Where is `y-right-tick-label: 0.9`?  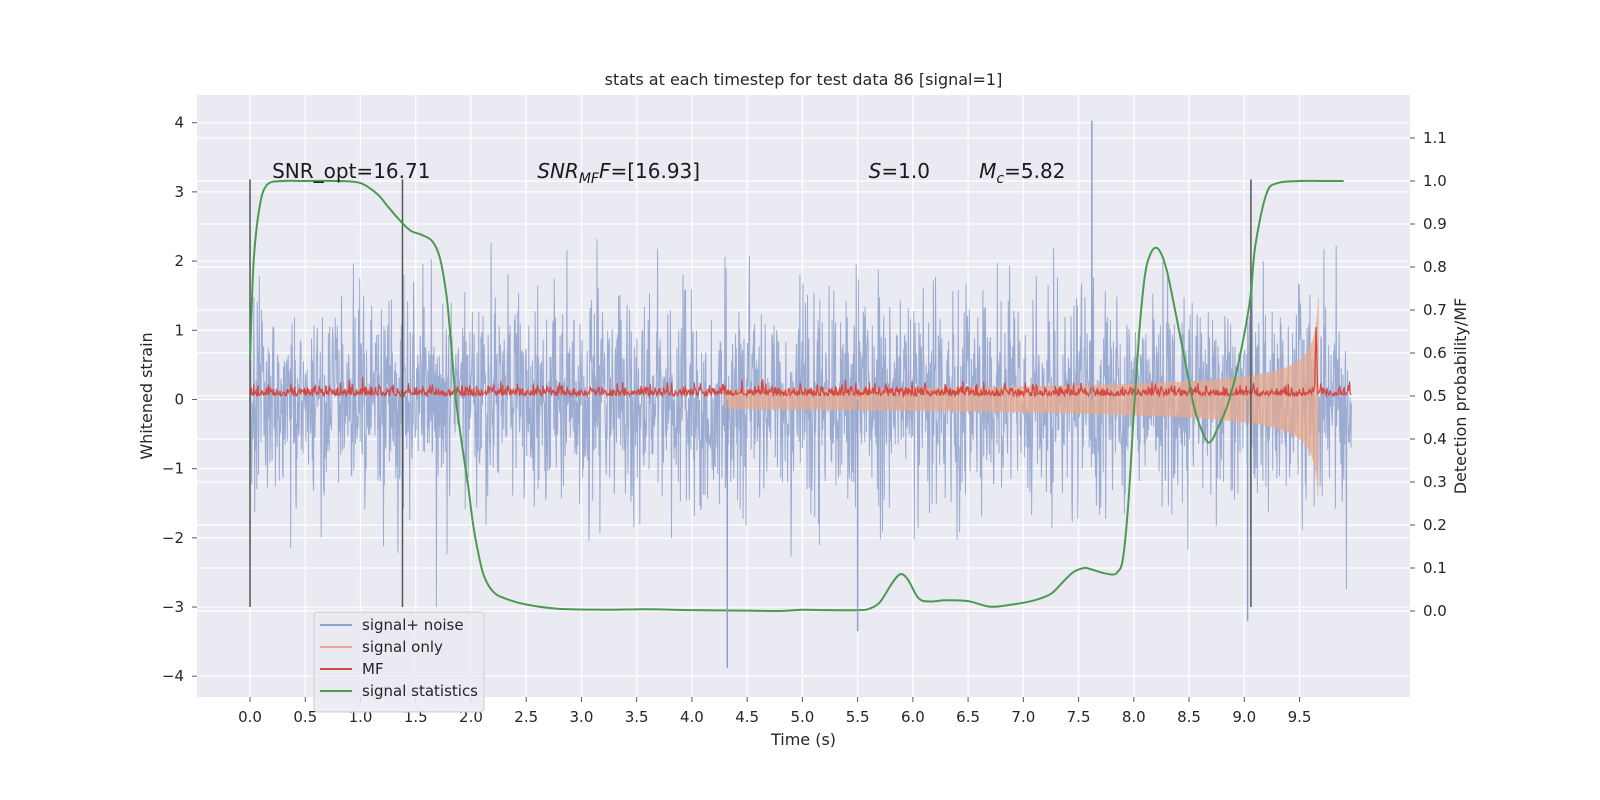
y-right-tick-label: 0.9 is located at coordinates (1435, 224).